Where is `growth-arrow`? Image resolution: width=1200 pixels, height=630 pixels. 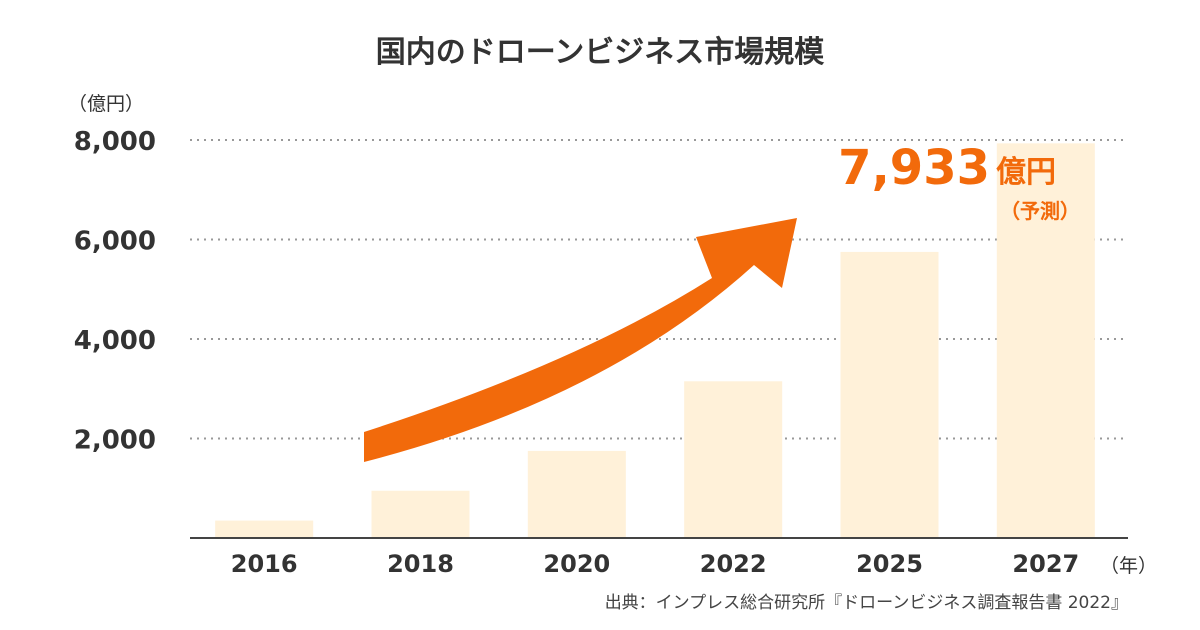
growth-arrow is located at coordinates (580, 340).